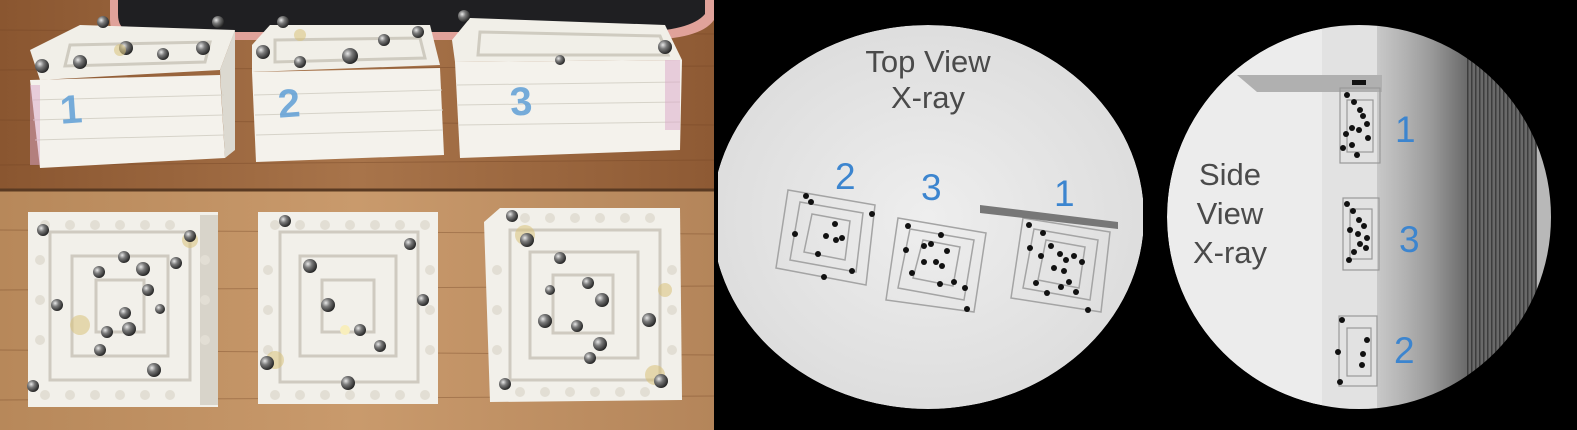 This screenshot has height=430, width=1577. Describe the element at coordinates (71, 110) in the screenshot. I see `box-label-1: 1` at that location.